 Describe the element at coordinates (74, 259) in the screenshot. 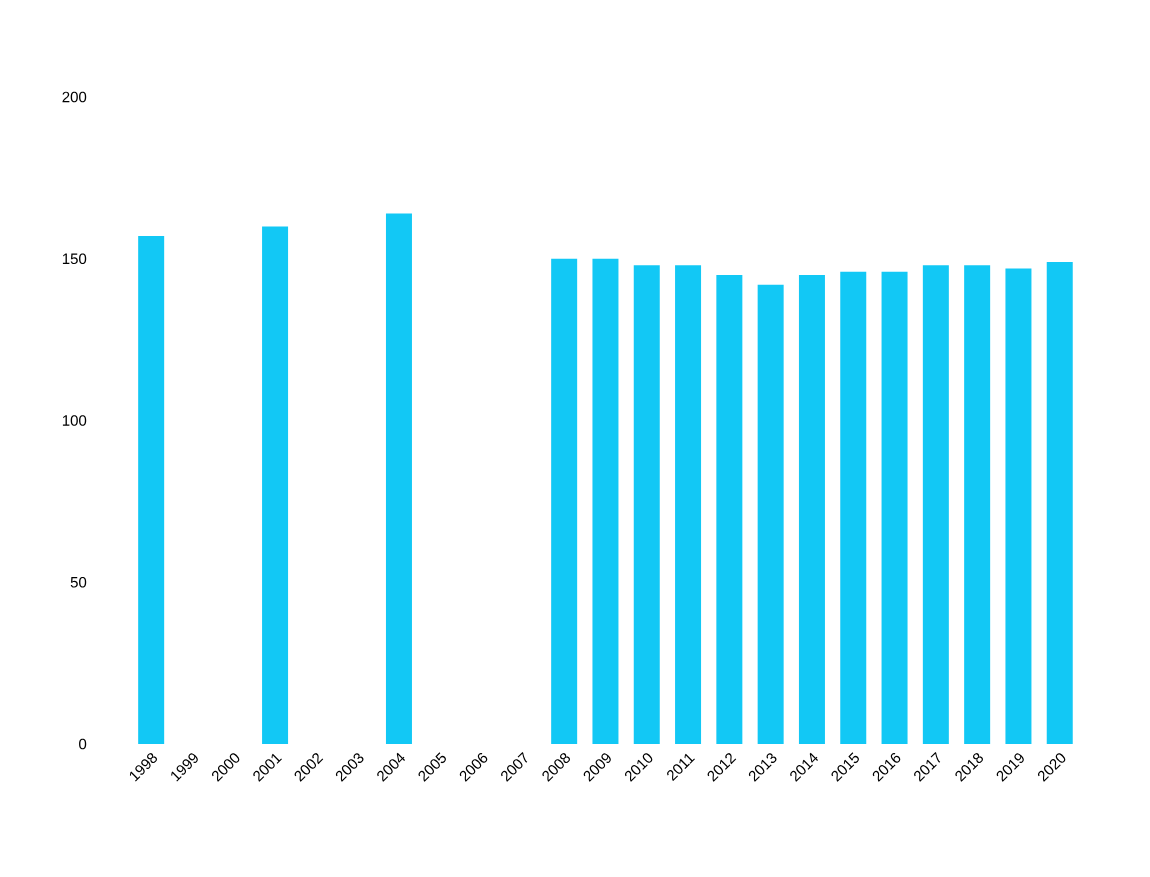

I see `y-tick-label: 150` at that location.